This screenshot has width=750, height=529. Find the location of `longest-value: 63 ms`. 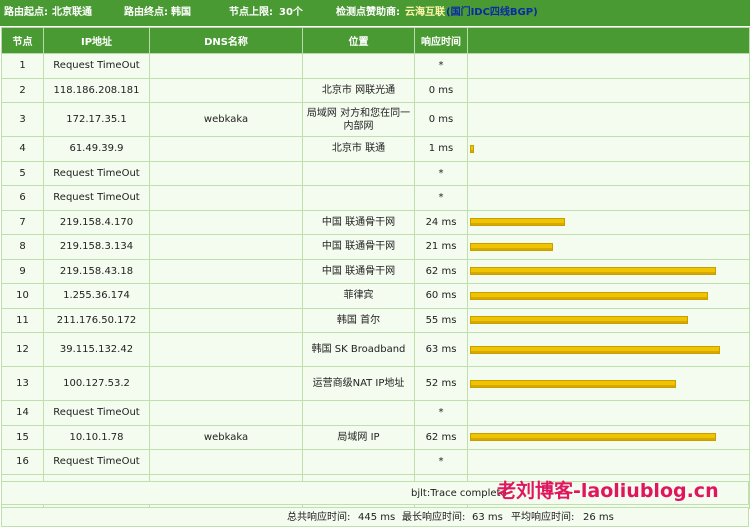

longest-value: 63 ms is located at coordinates (487, 517).